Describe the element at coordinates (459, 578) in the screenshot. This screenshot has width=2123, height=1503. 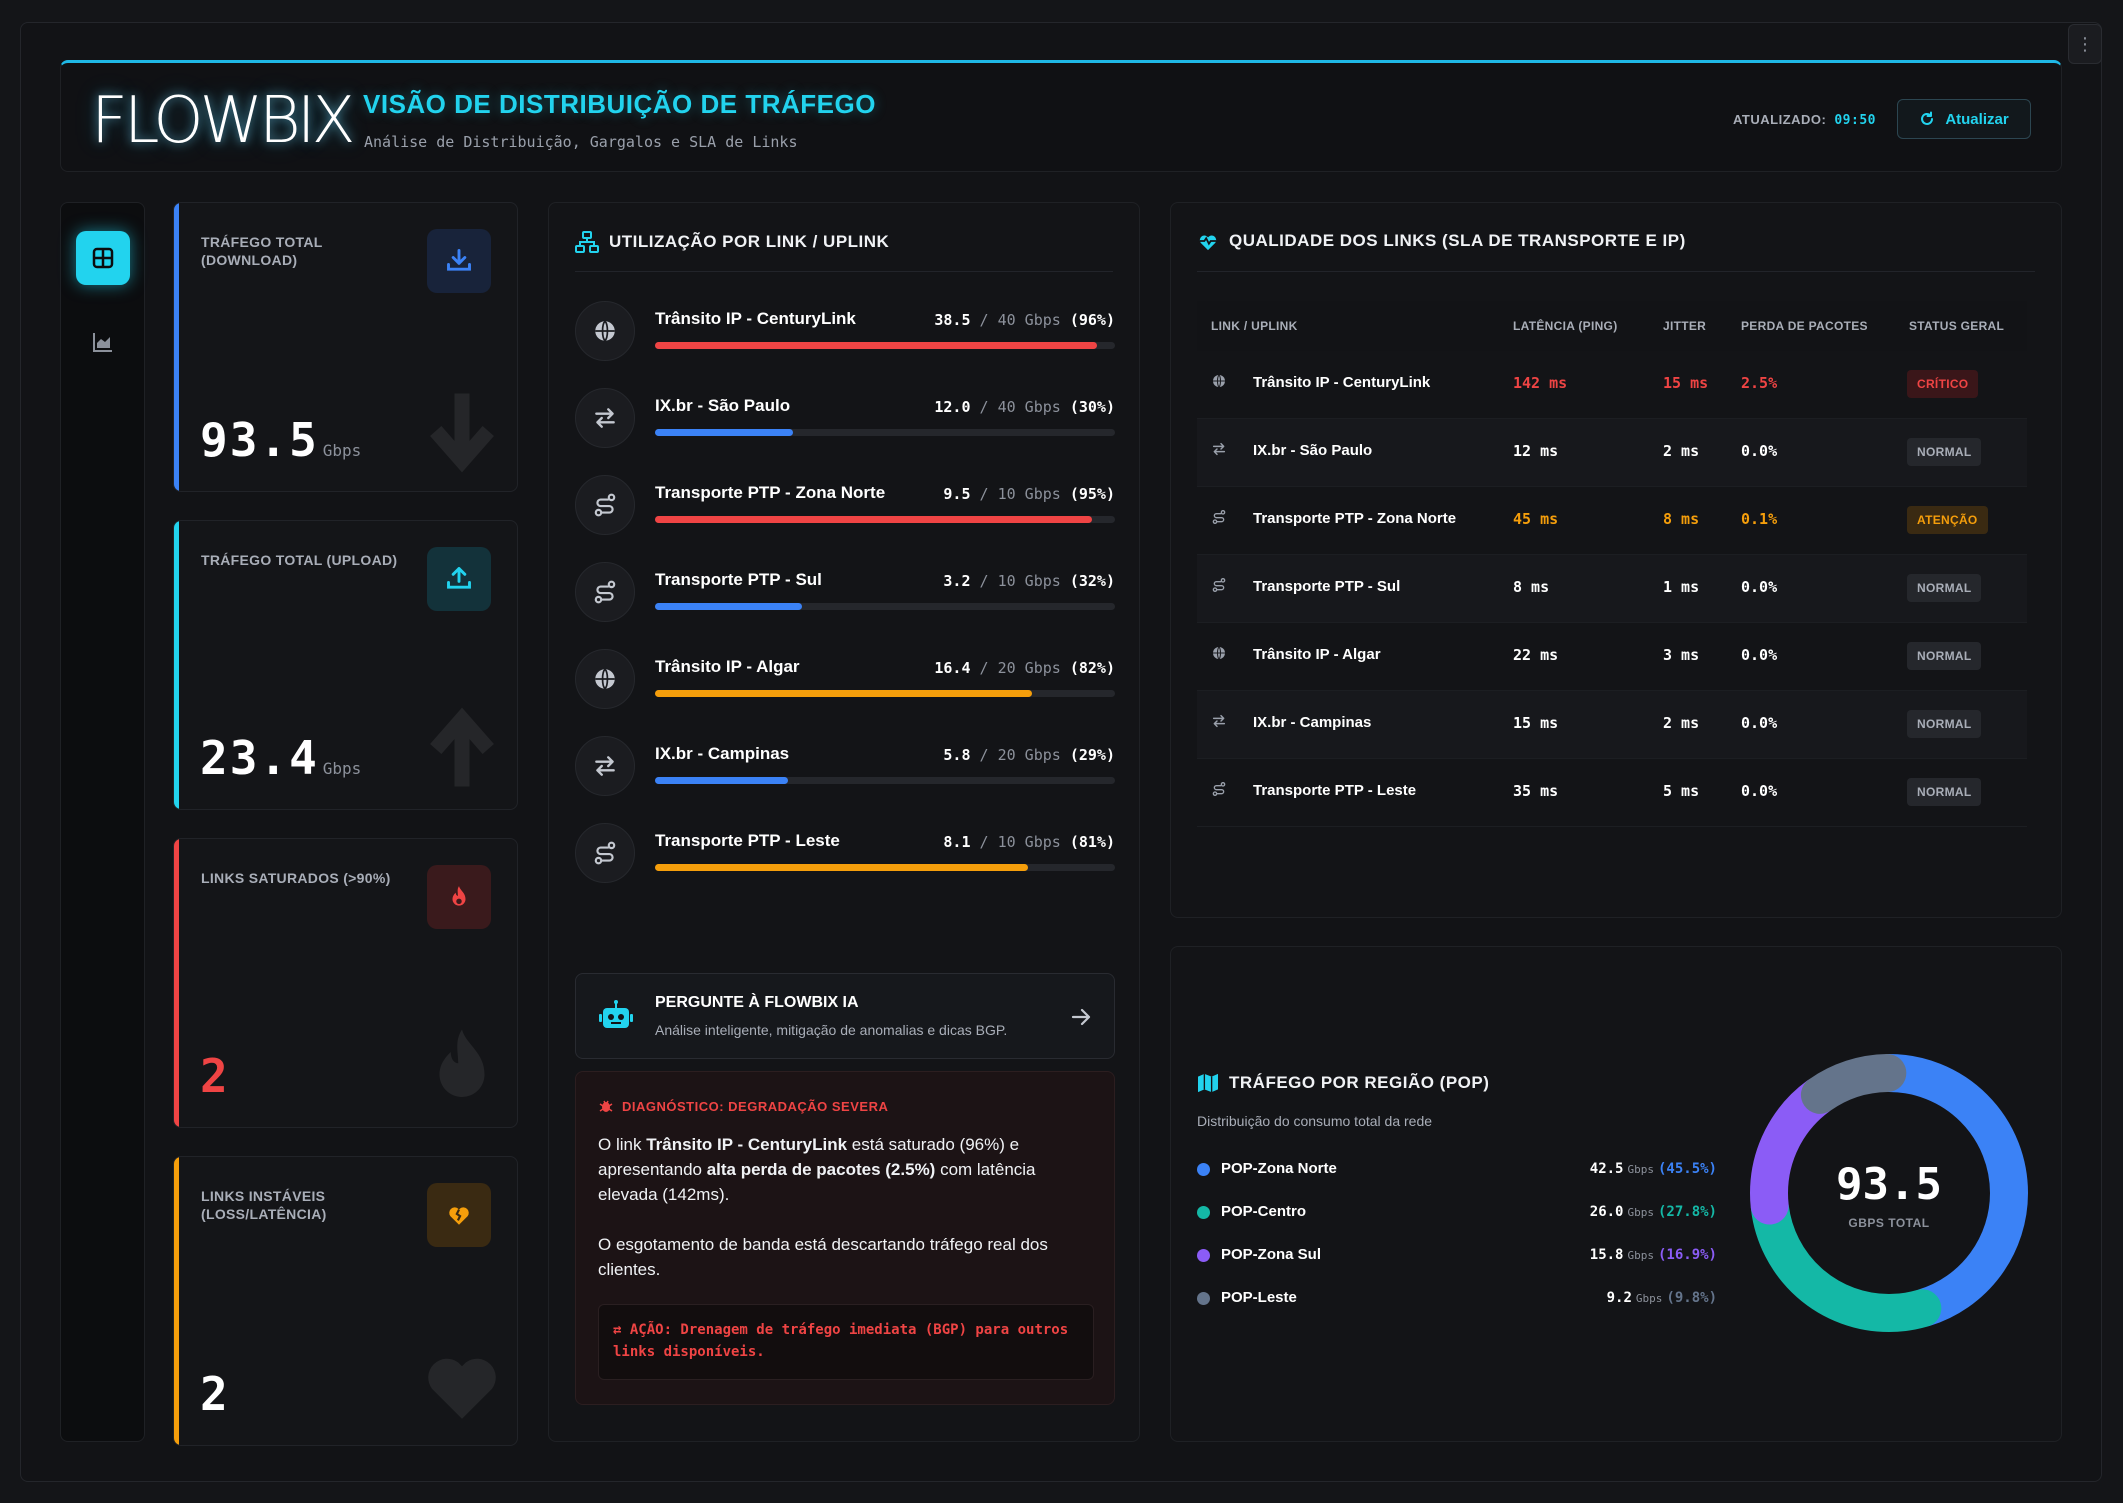
I see `upload-icon` at that location.